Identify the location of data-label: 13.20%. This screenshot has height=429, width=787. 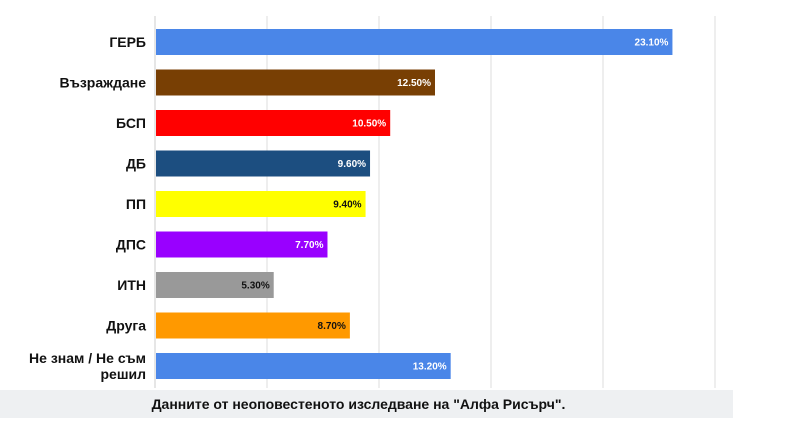
(430, 367).